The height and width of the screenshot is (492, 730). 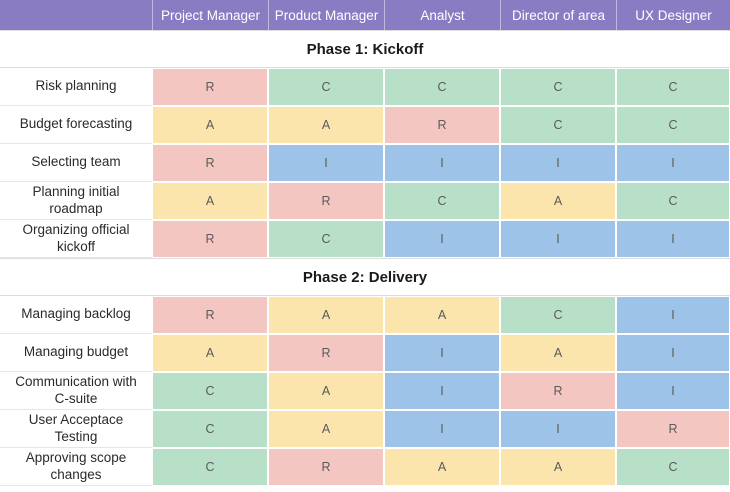 What do you see at coordinates (76, 125) in the screenshot?
I see `activity-label: Budget forecasting` at bounding box center [76, 125].